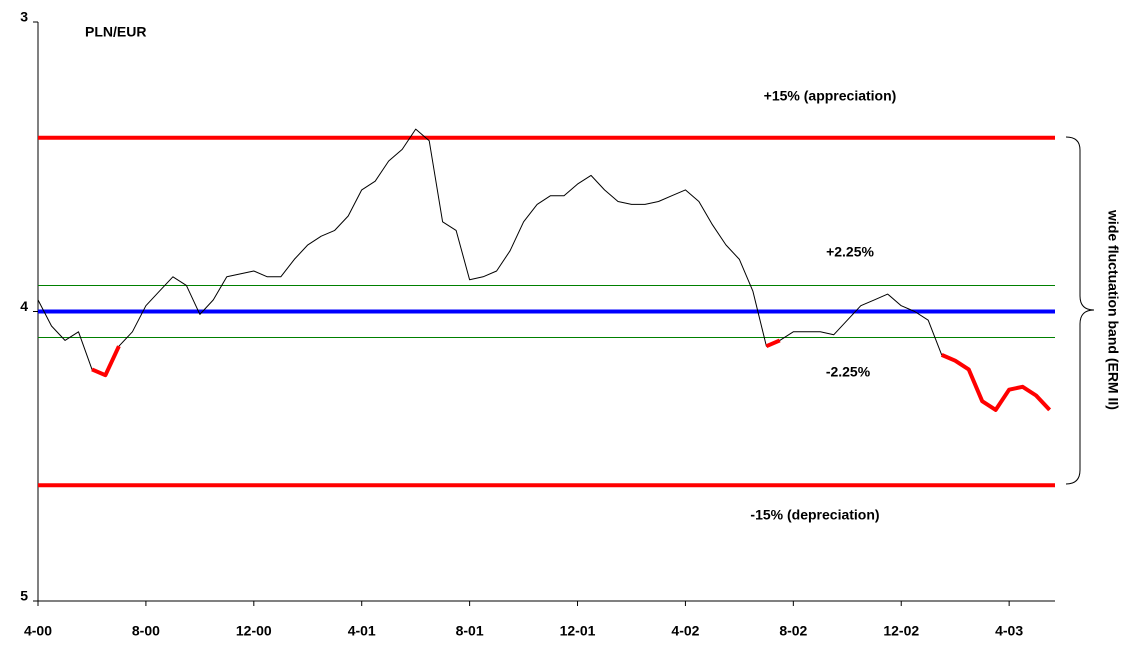 The image size is (1128, 649). I want to click on reference-label: +2.25%, so click(850, 252).